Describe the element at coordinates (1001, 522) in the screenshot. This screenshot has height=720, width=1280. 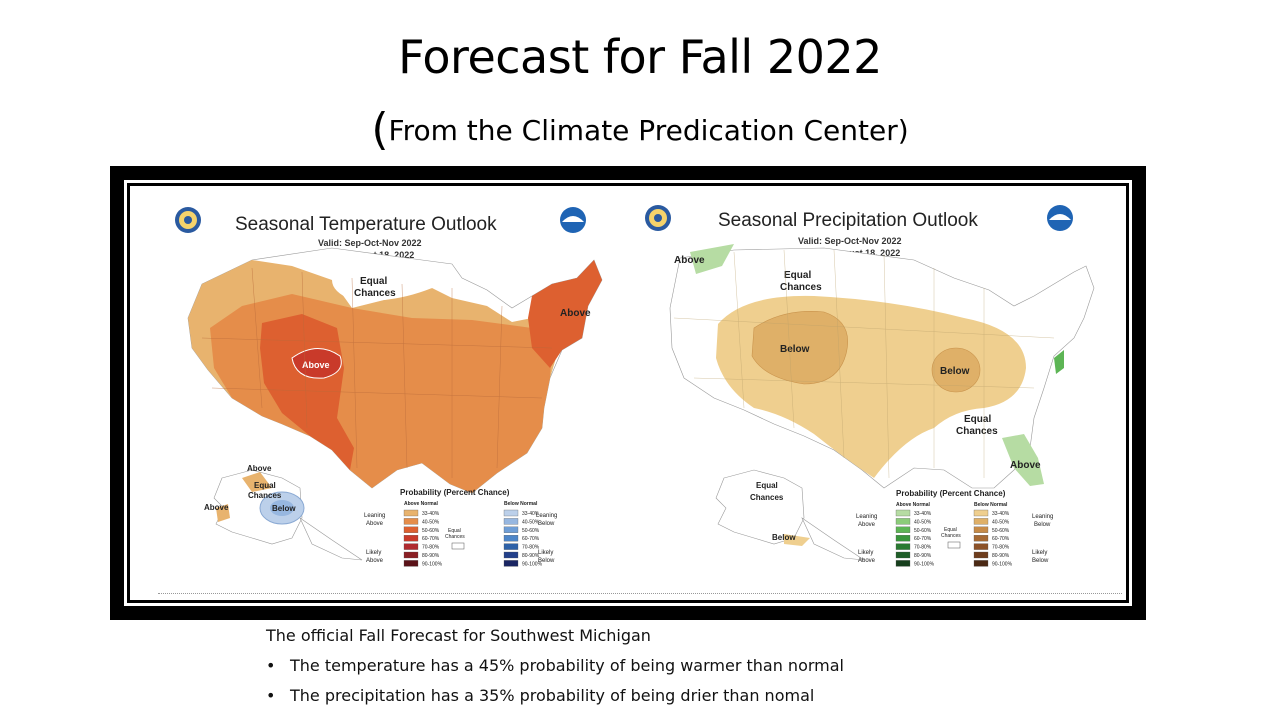
I see `precip-legend-range-below-1: 40-50%` at that location.